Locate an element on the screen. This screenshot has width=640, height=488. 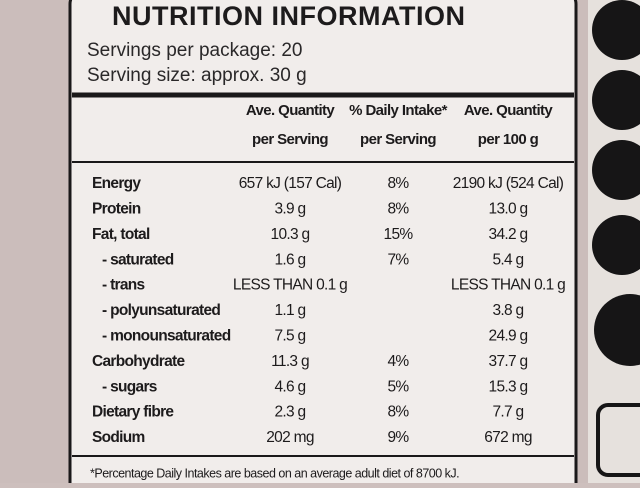
title: NUTRITION INFORMATION is located at coordinates (288, 16).